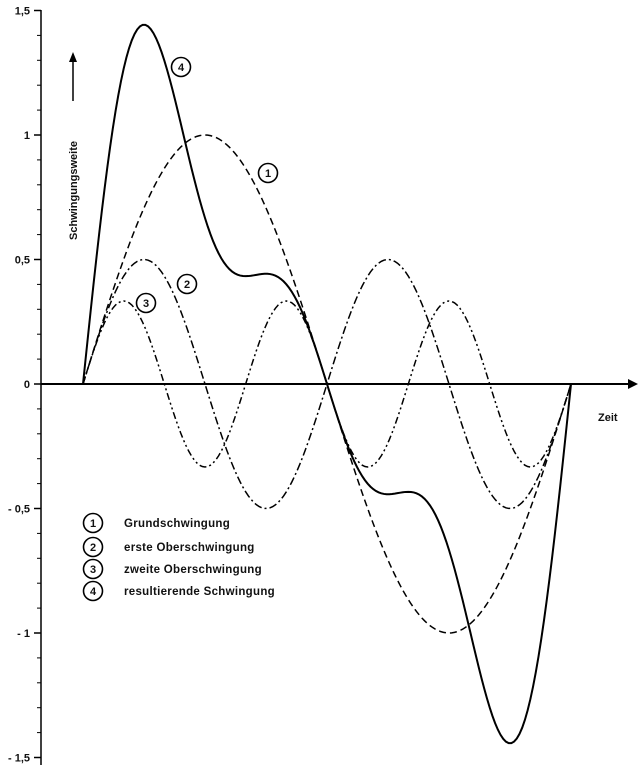 The width and height of the screenshot is (640, 769). What do you see at coordinates (608, 418) in the screenshot?
I see `x-axis-label: Zeit` at bounding box center [608, 418].